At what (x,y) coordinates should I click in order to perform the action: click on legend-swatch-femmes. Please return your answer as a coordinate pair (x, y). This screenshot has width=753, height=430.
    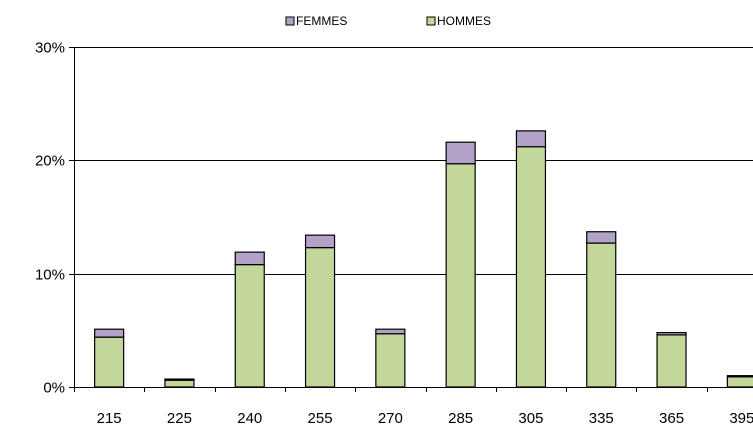
    Looking at the image, I should click on (290, 21).